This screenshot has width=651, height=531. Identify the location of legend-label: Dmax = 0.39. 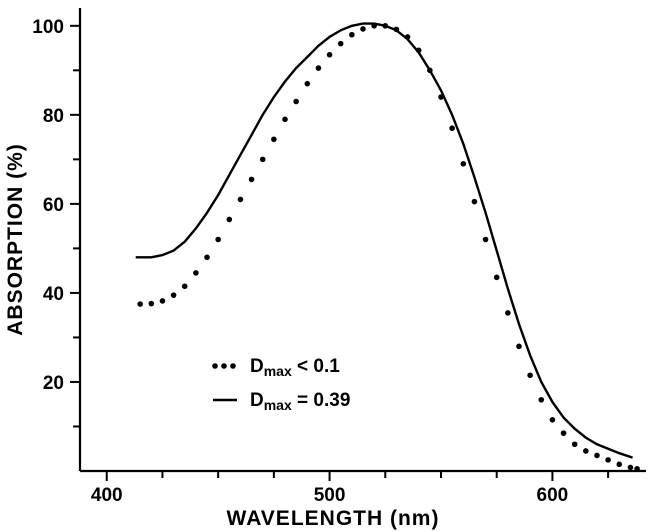
(300, 401).